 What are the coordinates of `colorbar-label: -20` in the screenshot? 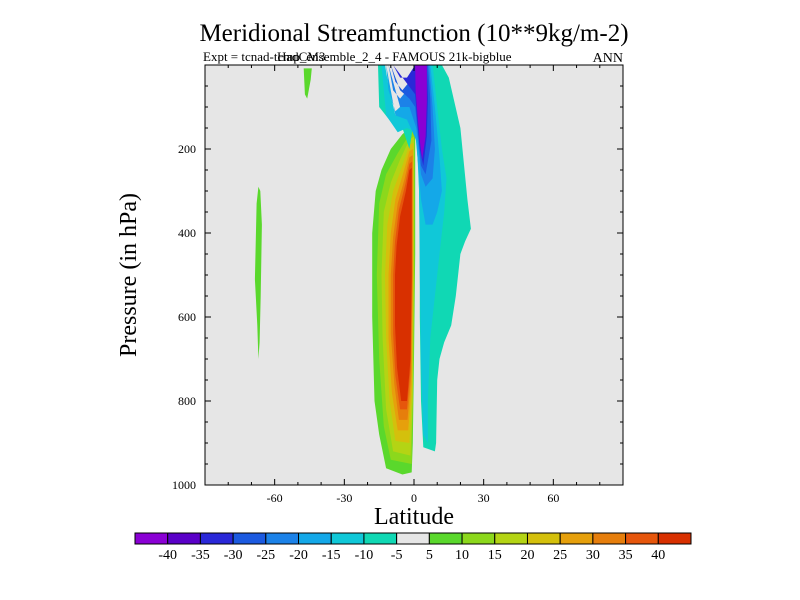 It's located at (298, 555).